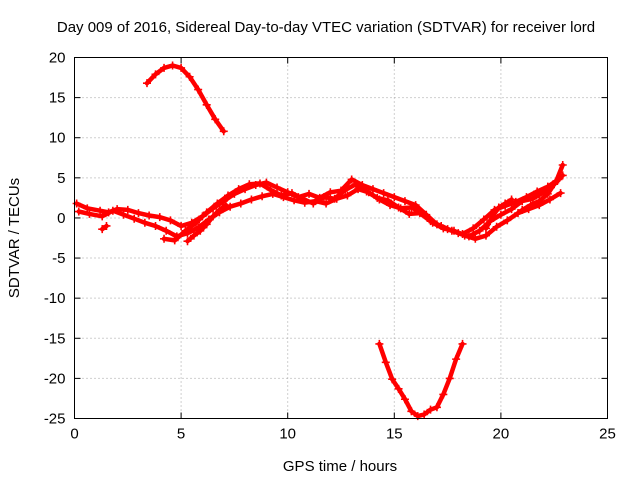 The height and width of the screenshot is (480, 640). I want to click on x-tick-label: 10, so click(287, 434).